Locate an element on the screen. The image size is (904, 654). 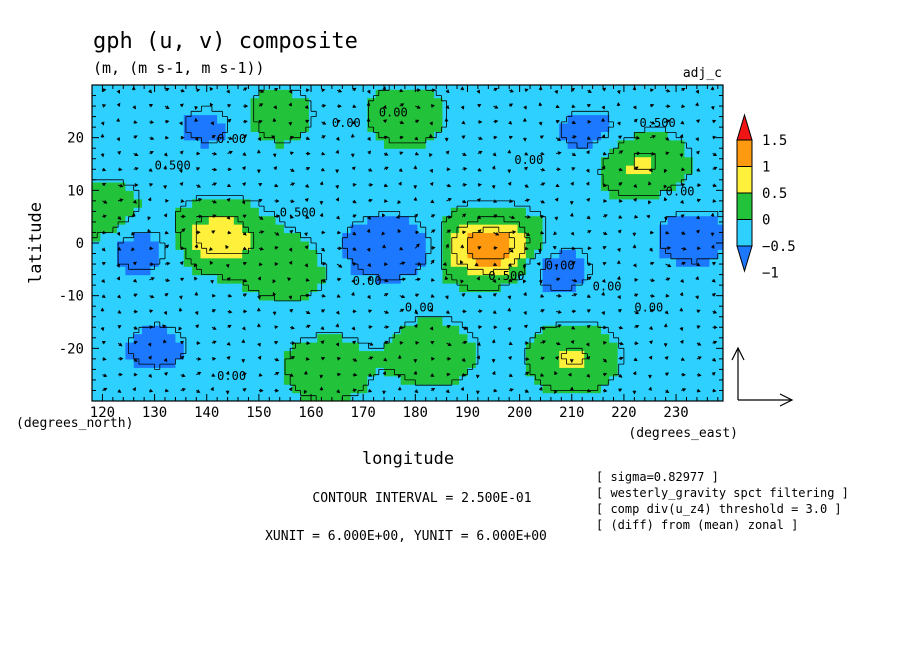
x-tick-label: 140 is located at coordinates (206, 413).